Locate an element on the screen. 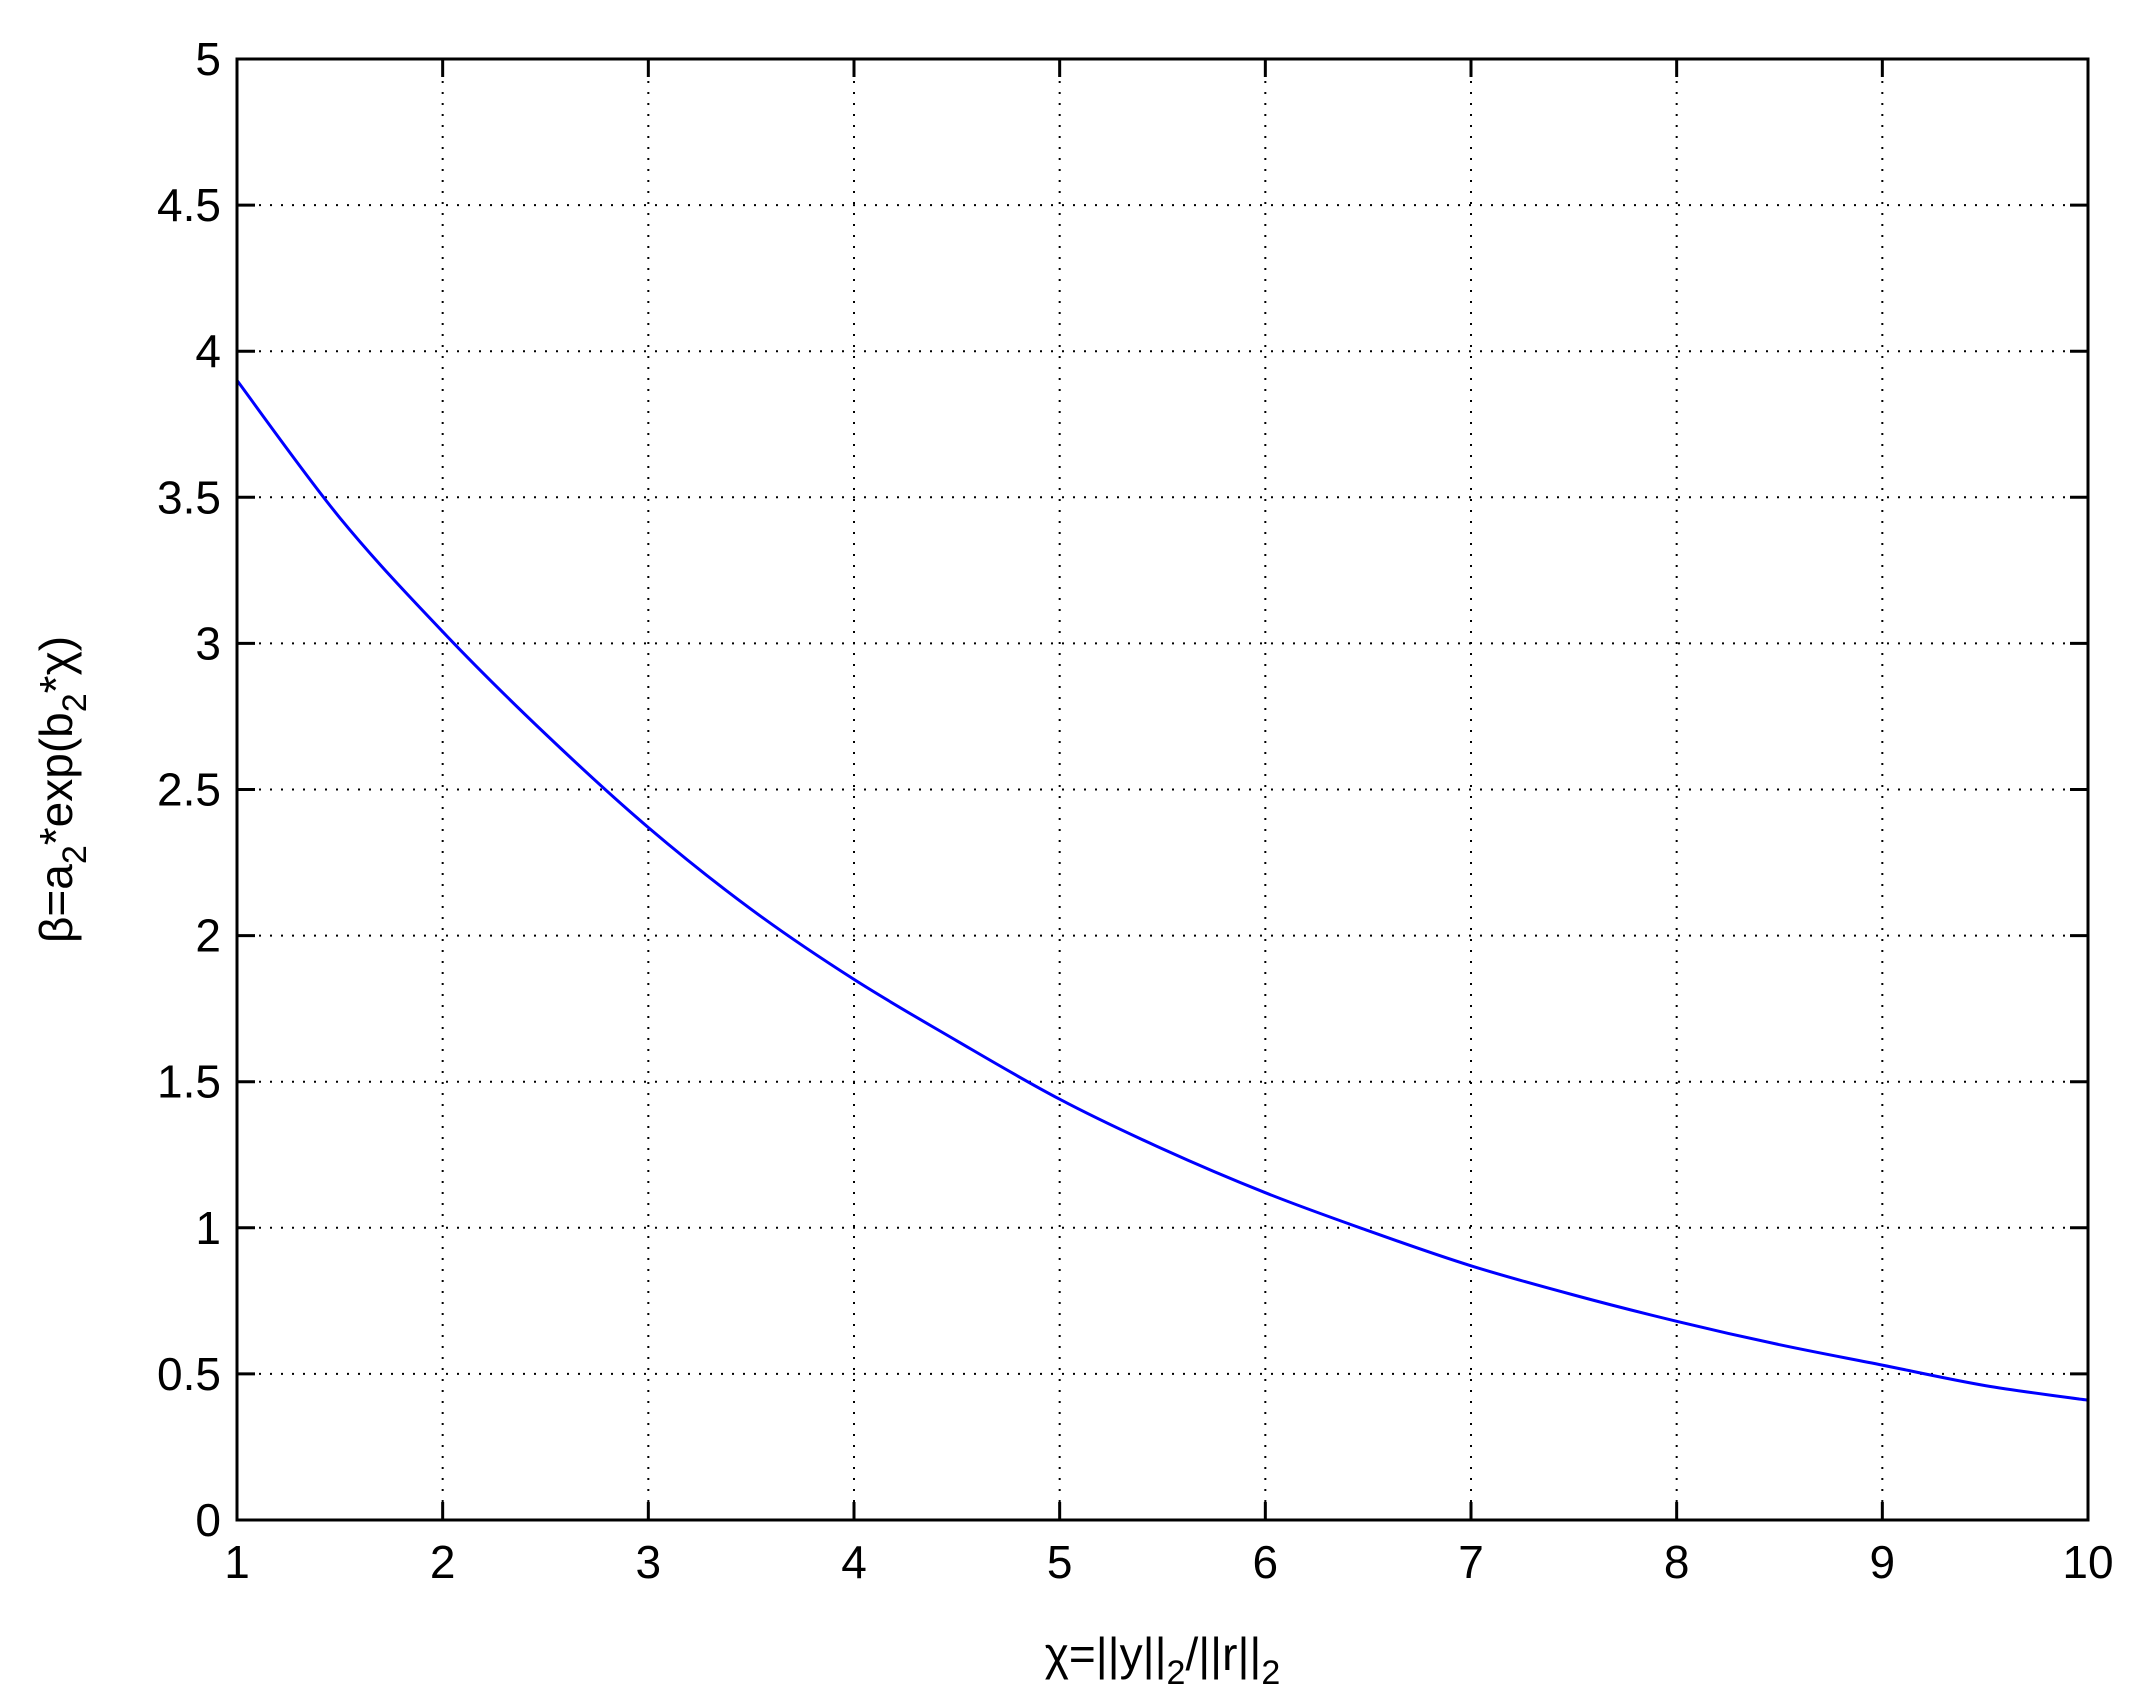 Image resolution: width=2133 pixels, height=1708 pixels. y-tick-label: 3 is located at coordinates (208, 643).